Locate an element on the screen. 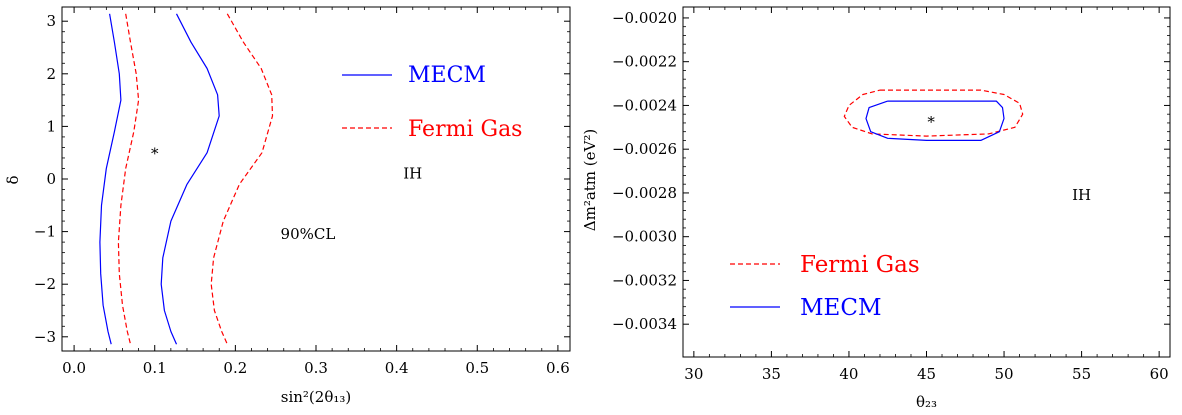  y-tick-label: −0.0028 is located at coordinates (644, 193).